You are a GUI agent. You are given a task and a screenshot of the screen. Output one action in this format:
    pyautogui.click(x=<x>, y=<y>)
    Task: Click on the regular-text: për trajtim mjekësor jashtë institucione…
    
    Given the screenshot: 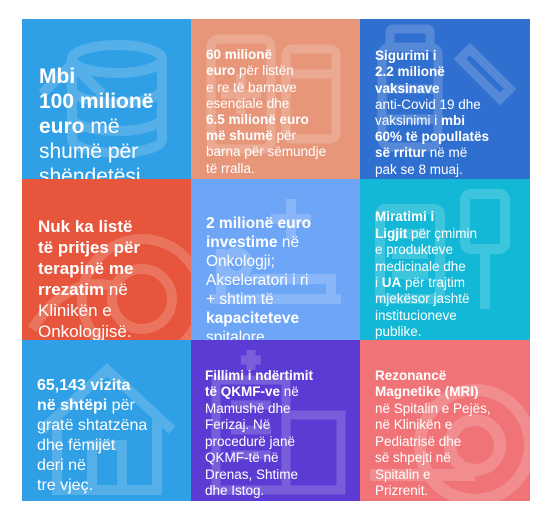 What is the action you would take?
    pyautogui.click(x=422, y=307)
    